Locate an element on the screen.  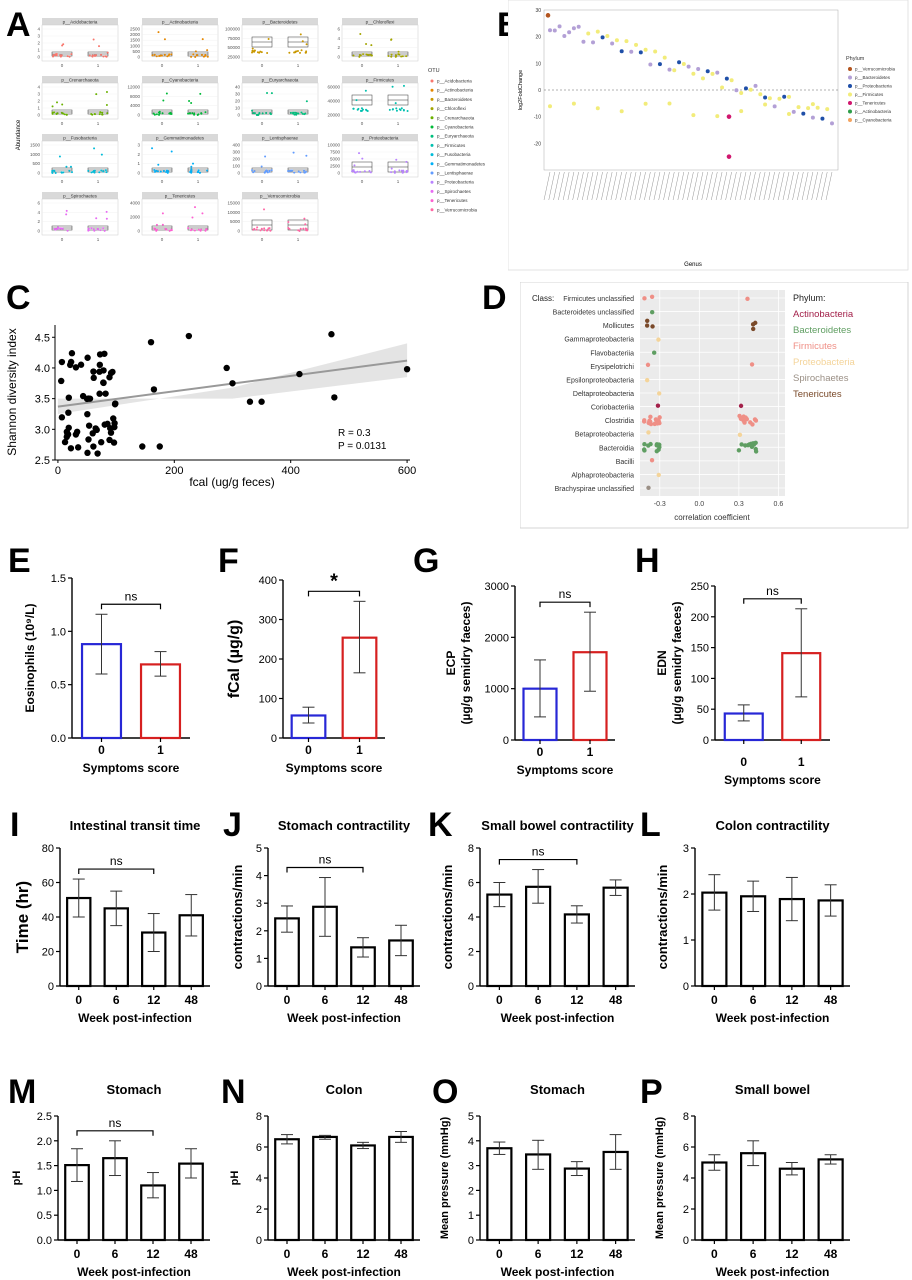
facet-ytick: 10000 is located at coordinates (233, 212).